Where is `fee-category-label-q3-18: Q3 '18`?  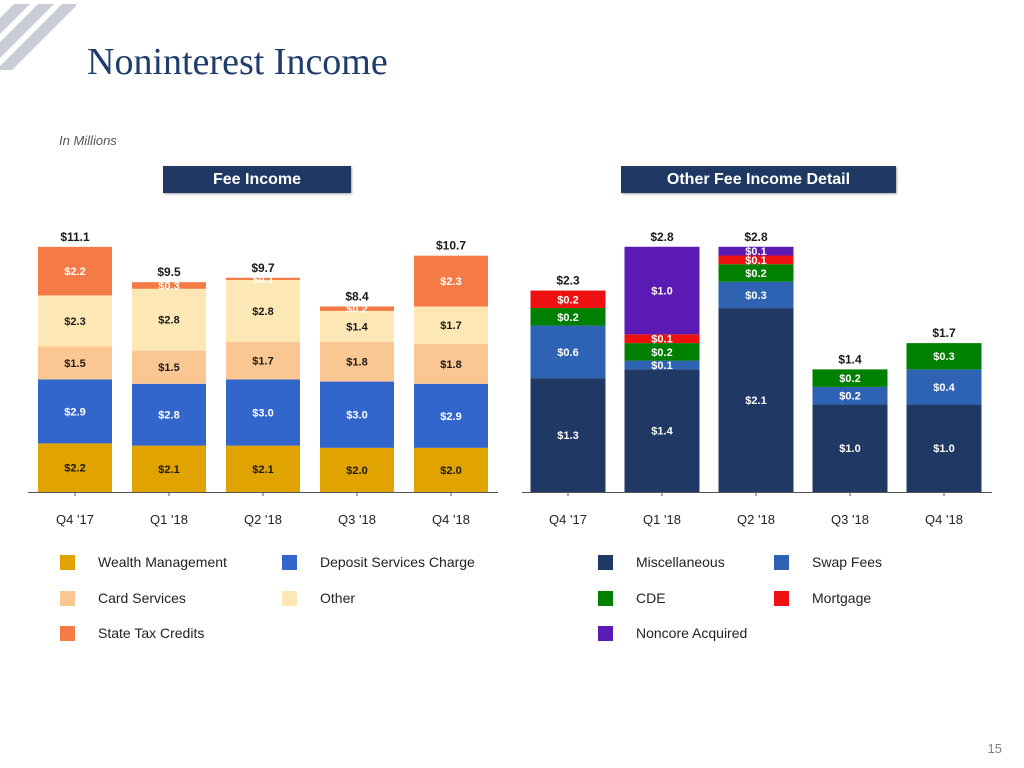
fee-category-label-q3-18: Q3 '18 is located at coordinates (357, 519).